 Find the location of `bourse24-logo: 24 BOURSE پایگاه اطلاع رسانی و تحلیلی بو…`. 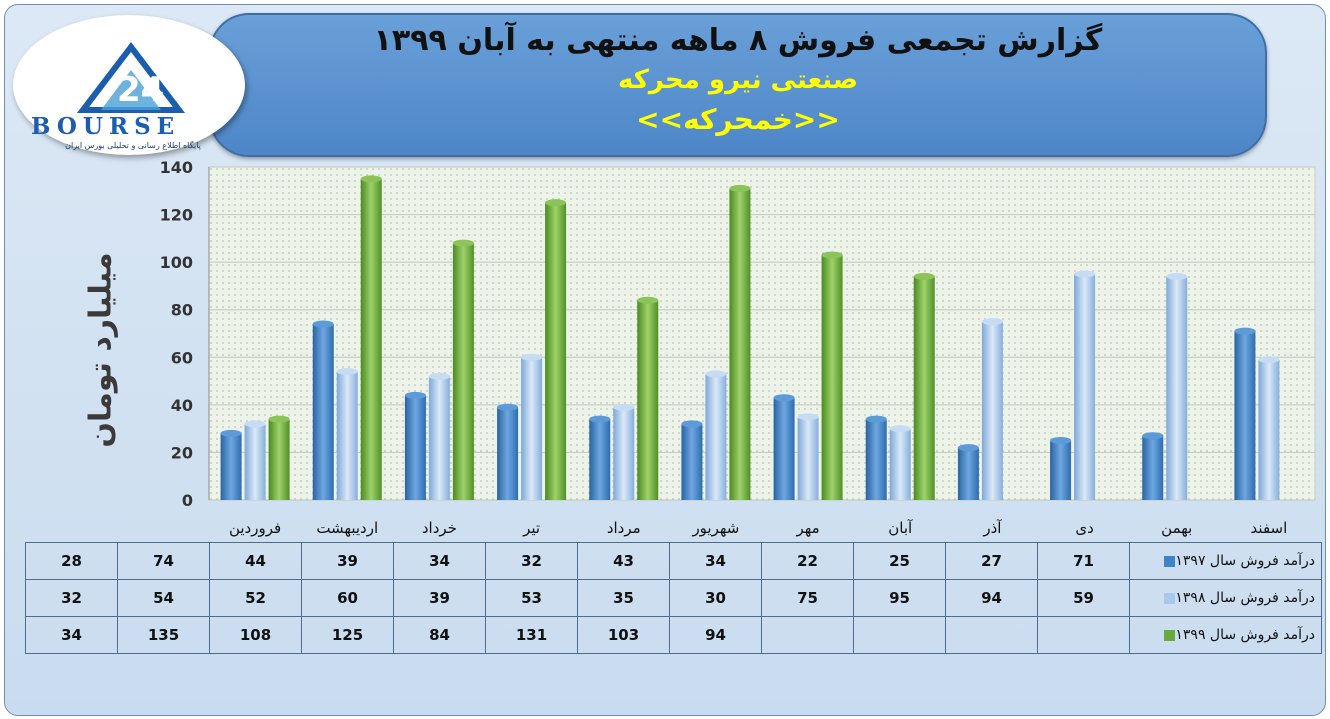

bourse24-logo: 24 BOURSE پایگاه اطلاع رسانی و تحلیلی بو… is located at coordinates (129, 85).